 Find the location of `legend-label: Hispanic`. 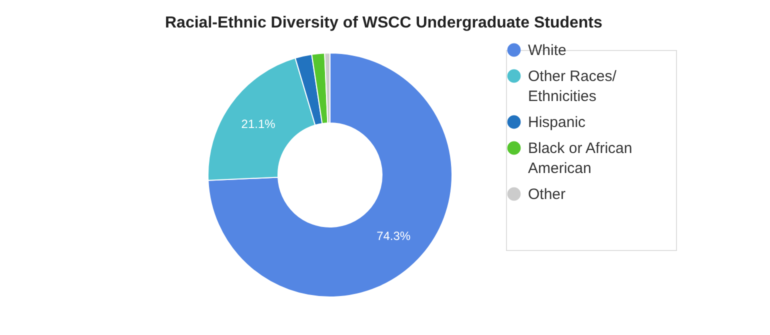

legend-label: Hispanic is located at coordinates (557, 122).